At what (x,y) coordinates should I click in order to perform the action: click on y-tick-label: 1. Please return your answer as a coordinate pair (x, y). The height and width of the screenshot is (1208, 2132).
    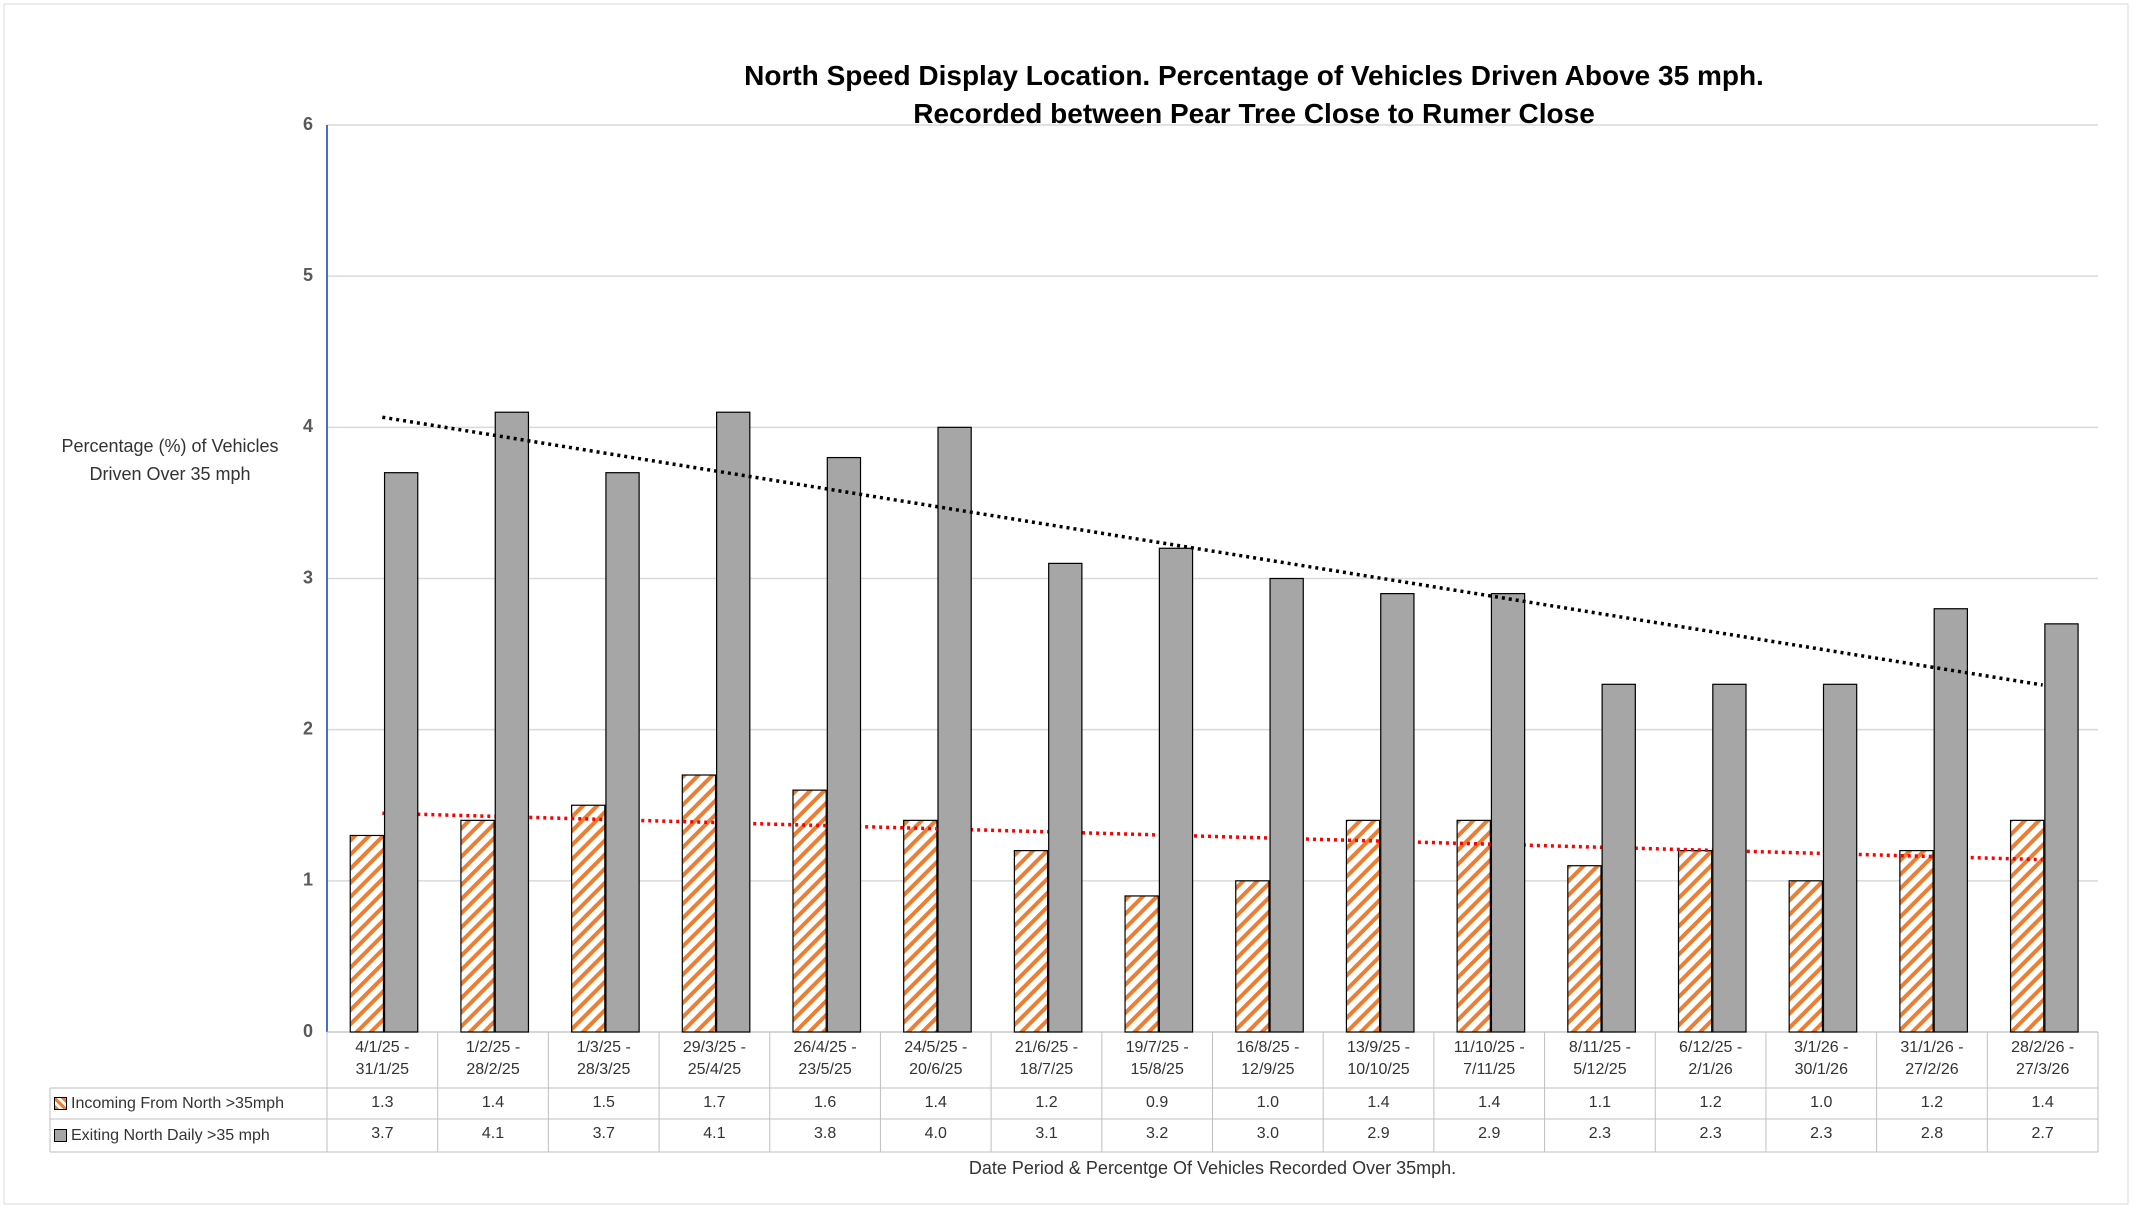
    Looking at the image, I should click on (308, 880).